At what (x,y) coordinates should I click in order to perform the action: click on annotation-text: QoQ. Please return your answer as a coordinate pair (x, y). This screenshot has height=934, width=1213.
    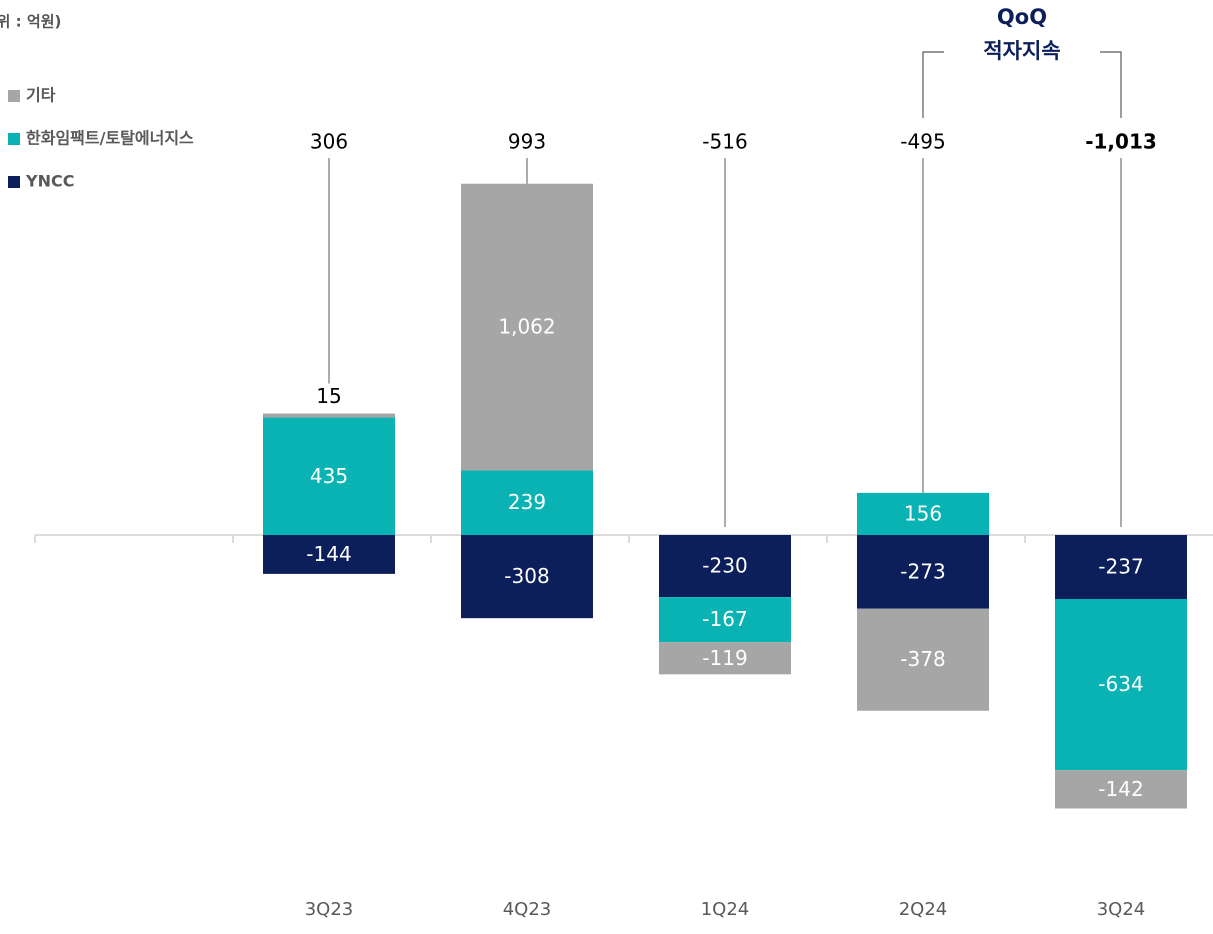
    Looking at the image, I should click on (1022, 17).